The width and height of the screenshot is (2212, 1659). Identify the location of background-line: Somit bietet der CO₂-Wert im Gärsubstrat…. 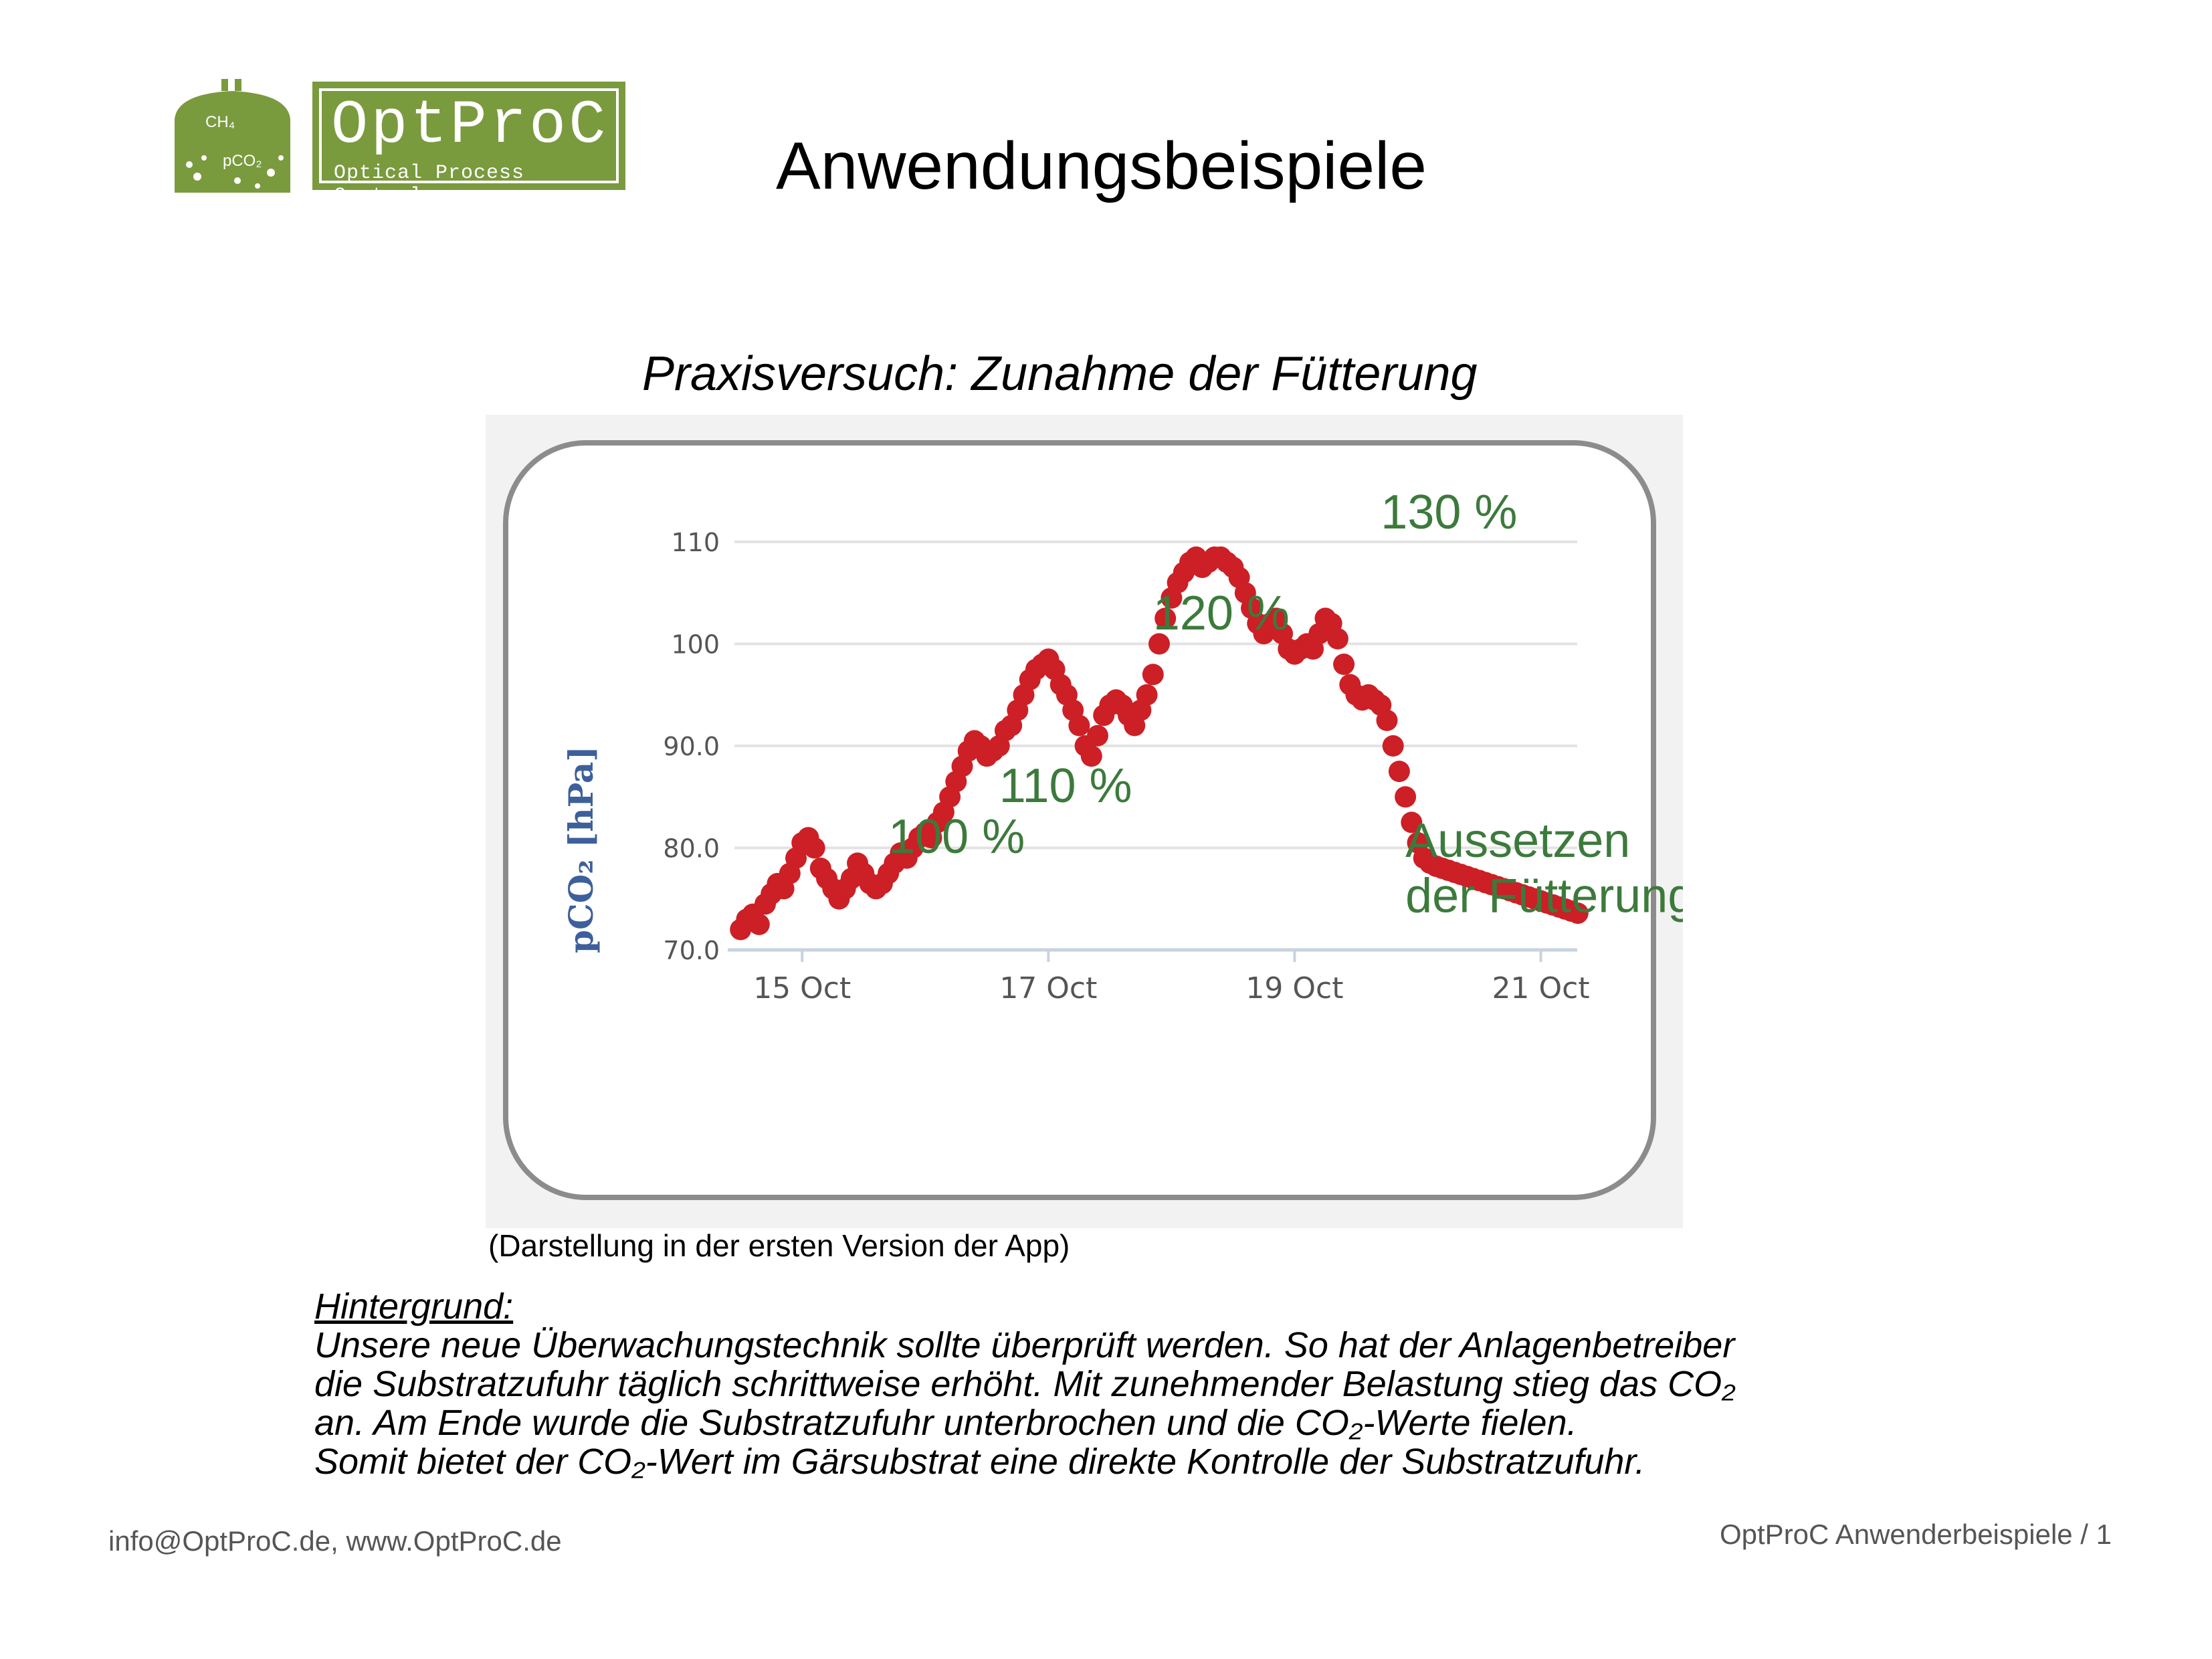
(980, 1462).